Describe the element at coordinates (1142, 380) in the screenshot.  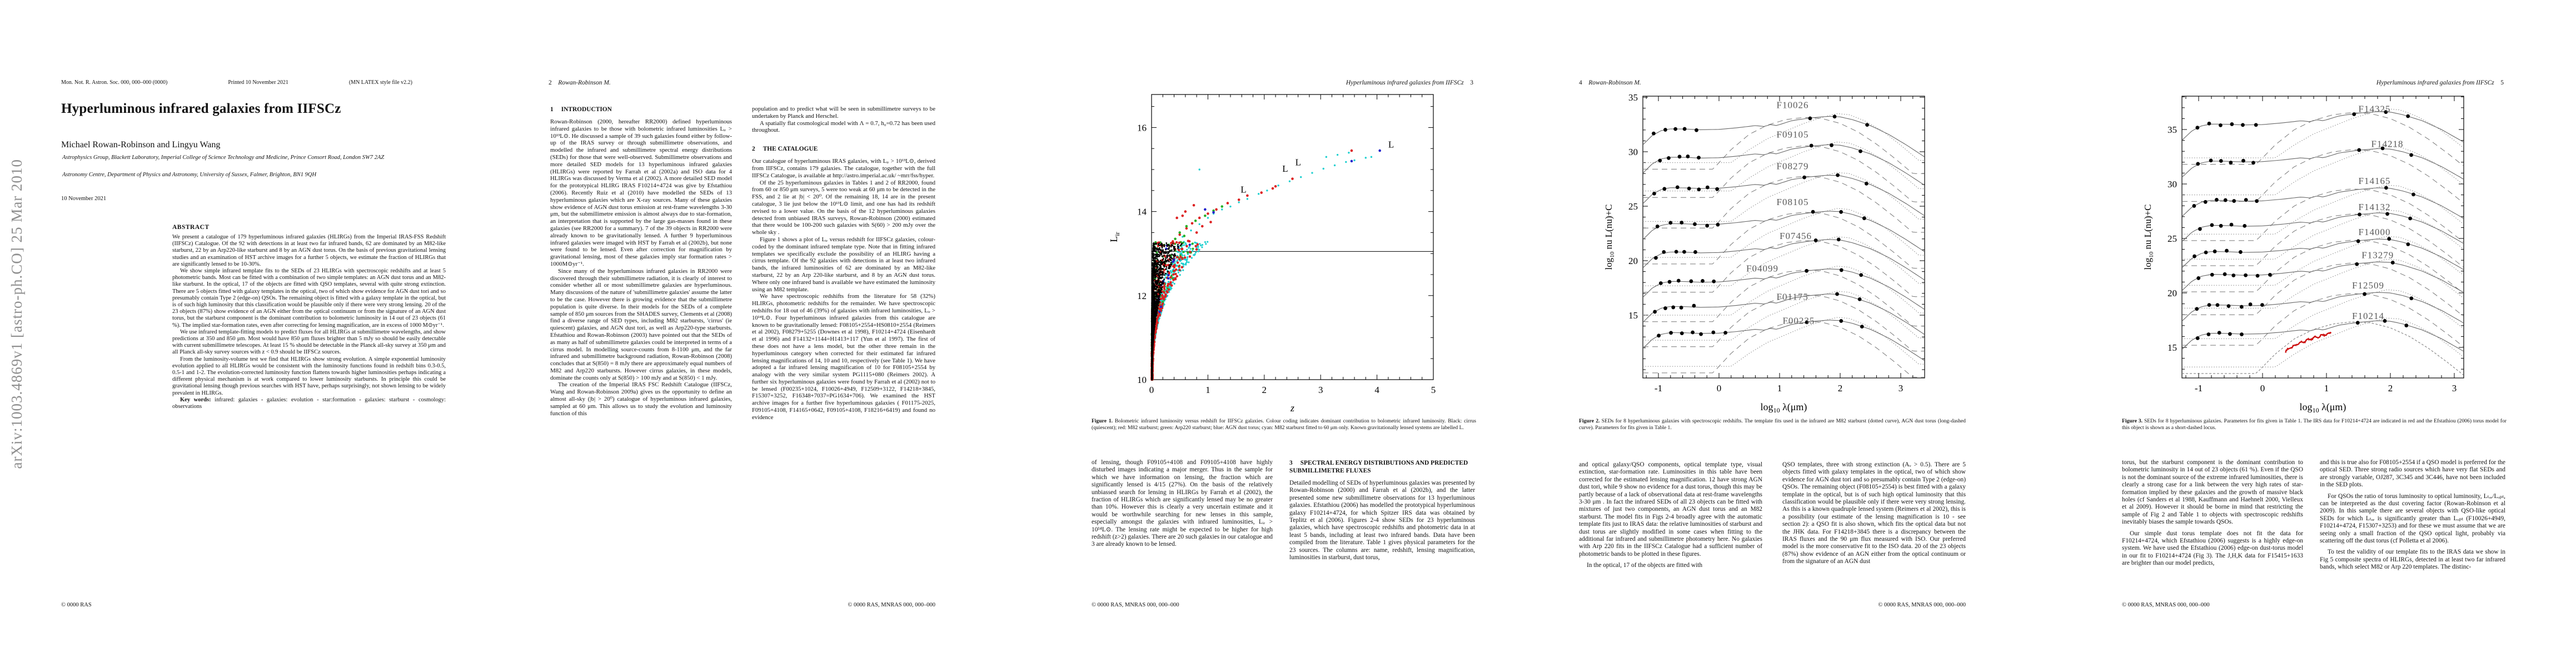
I see `svg-text: 10` at that location.